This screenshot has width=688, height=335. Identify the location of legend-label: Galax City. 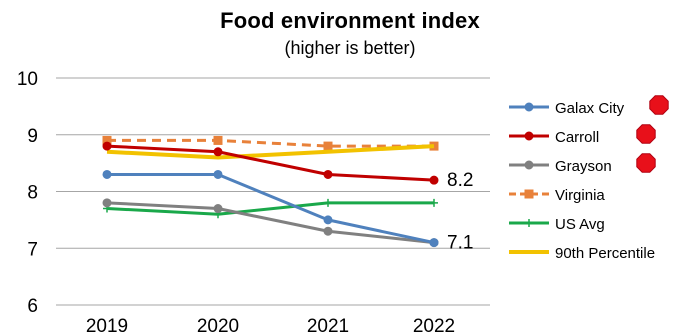
(590, 108).